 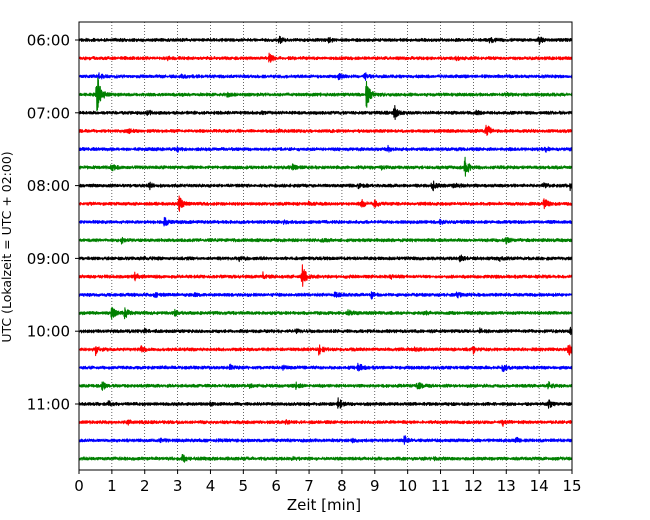 I want to click on x-tick-label: 10, so click(x=407, y=486).